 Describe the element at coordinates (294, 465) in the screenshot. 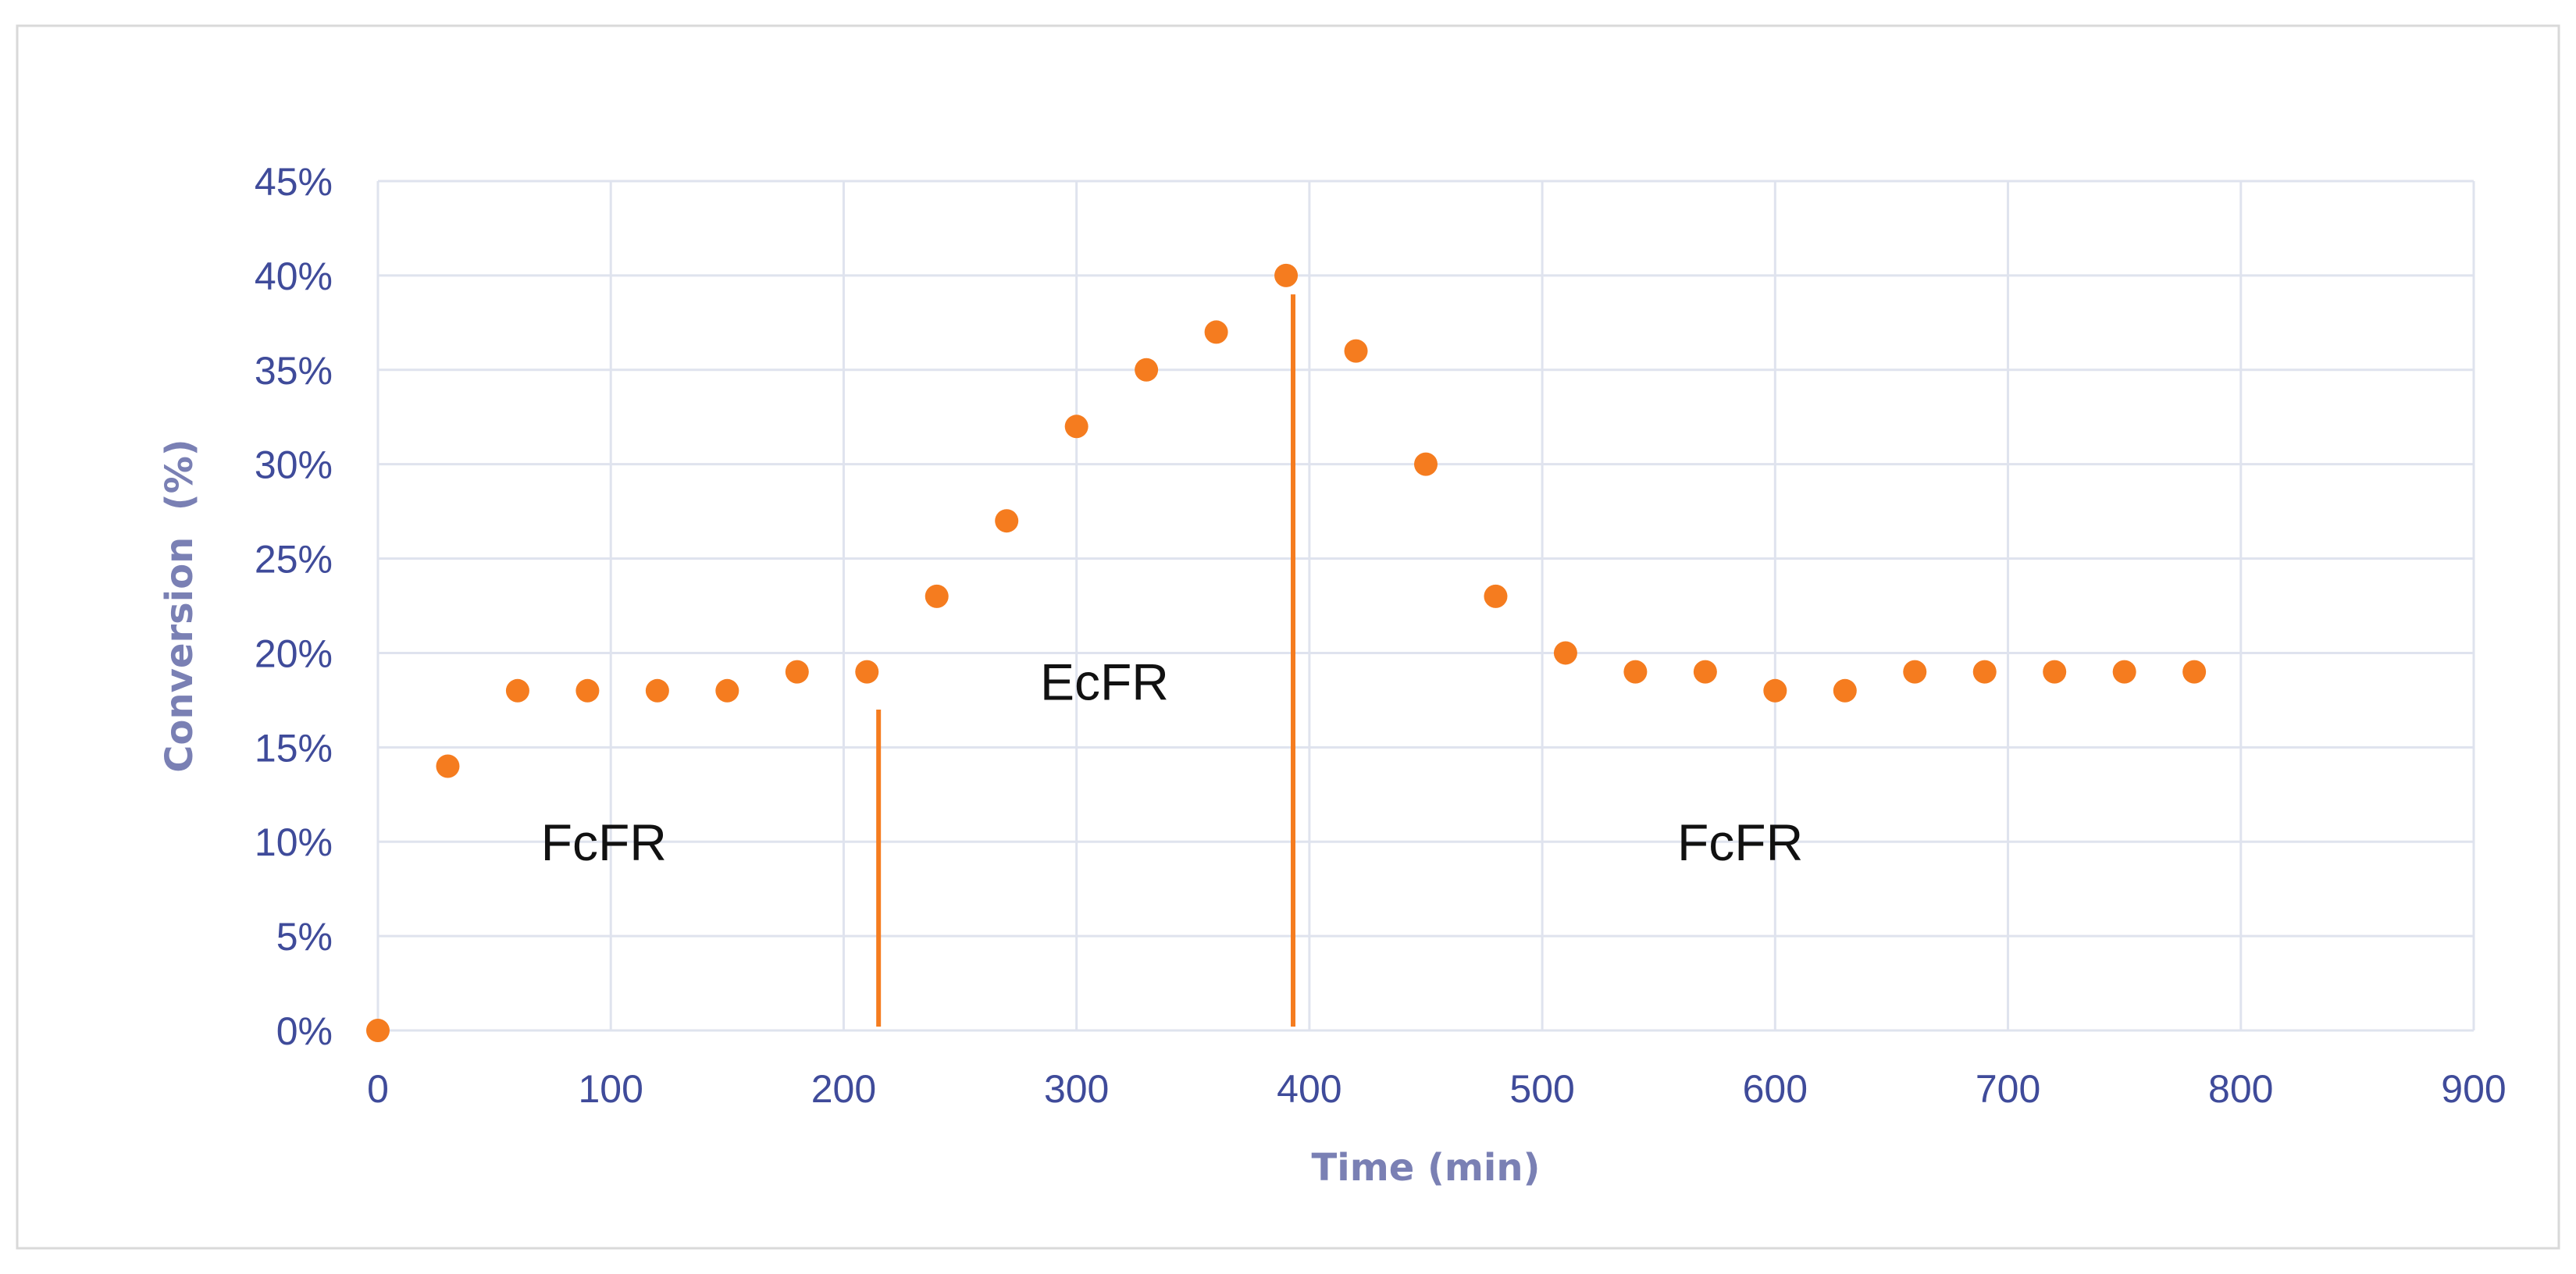

I see `y-tick-label: 30%` at that location.